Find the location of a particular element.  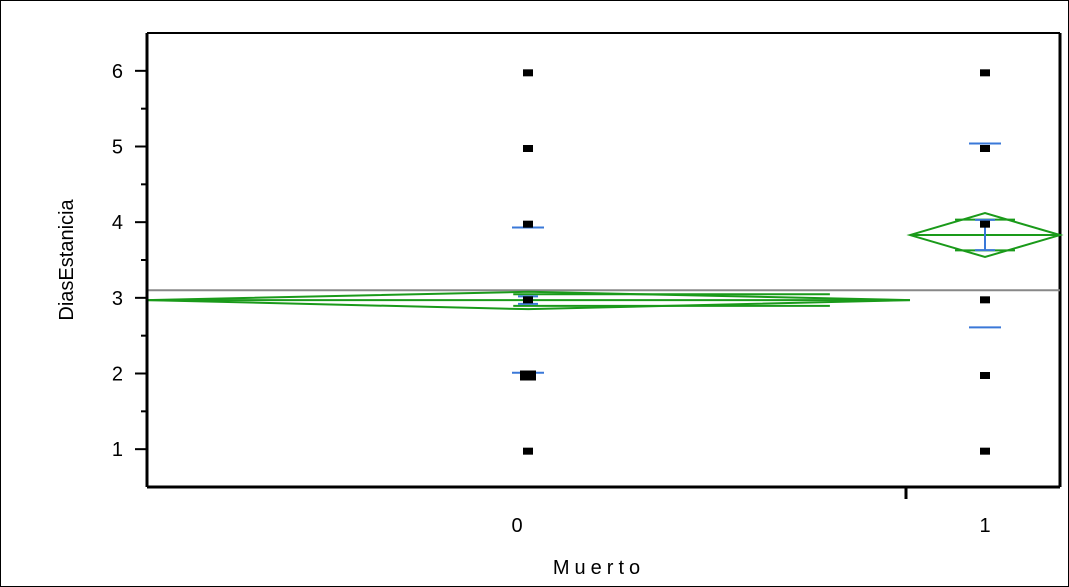

y-tick-label: 5 is located at coordinates (117, 148).